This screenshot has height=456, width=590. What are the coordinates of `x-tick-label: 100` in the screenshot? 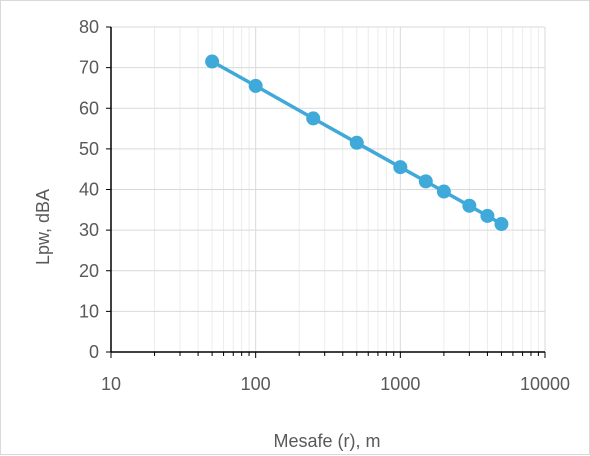 It's located at (256, 384).